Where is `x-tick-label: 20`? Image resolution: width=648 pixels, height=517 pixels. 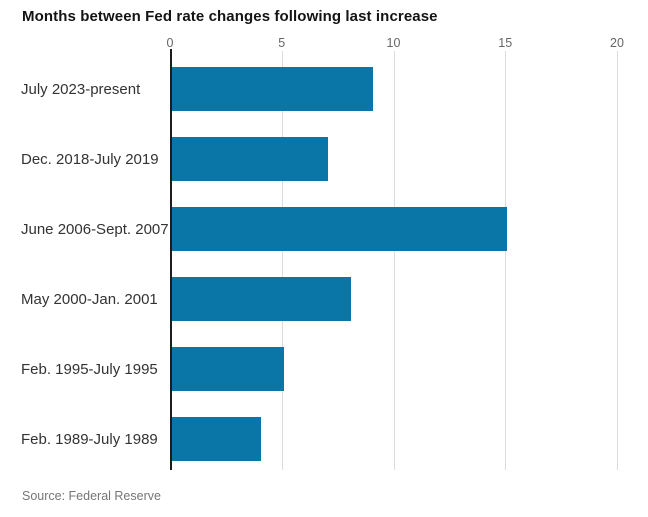
x-tick-label: 20 is located at coordinates (617, 43).